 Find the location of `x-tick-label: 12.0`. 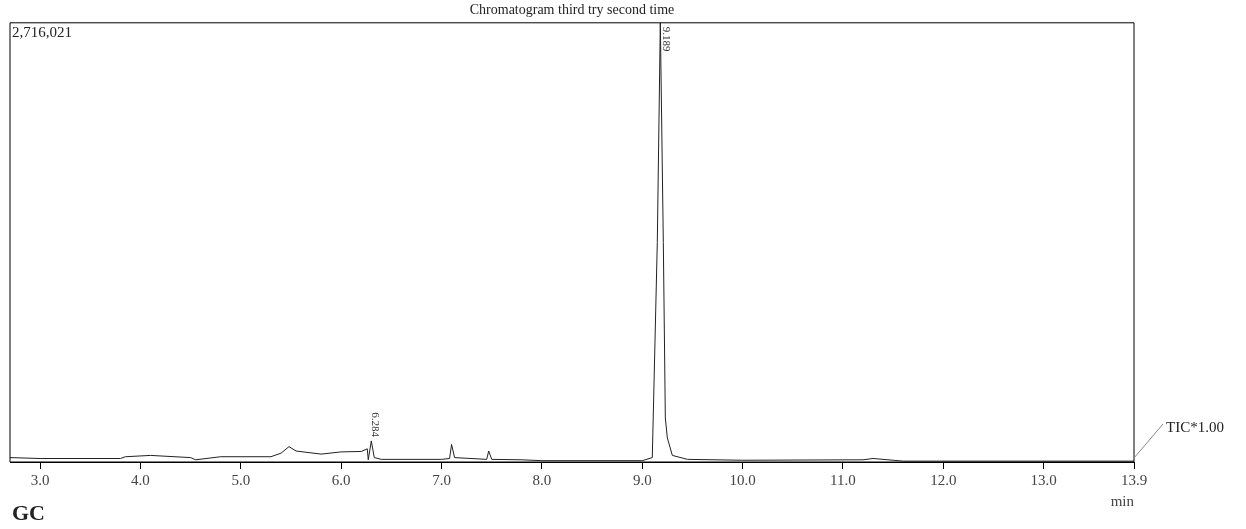

x-tick-label: 12.0 is located at coordinates (943, 479).